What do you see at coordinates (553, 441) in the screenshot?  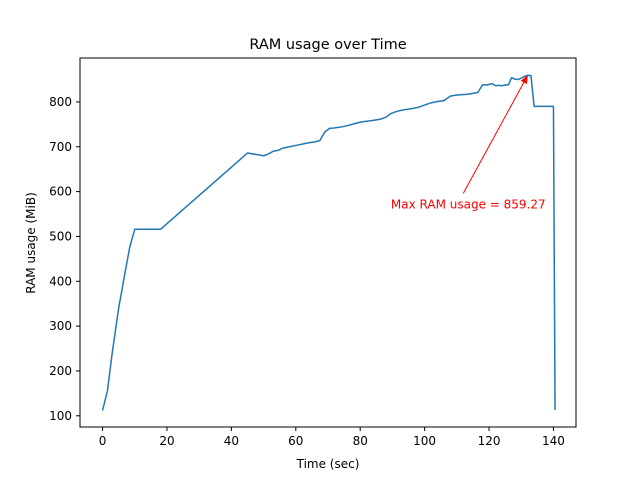 I see `x-tick-label-7: 140` at bounding box center [553, 441].